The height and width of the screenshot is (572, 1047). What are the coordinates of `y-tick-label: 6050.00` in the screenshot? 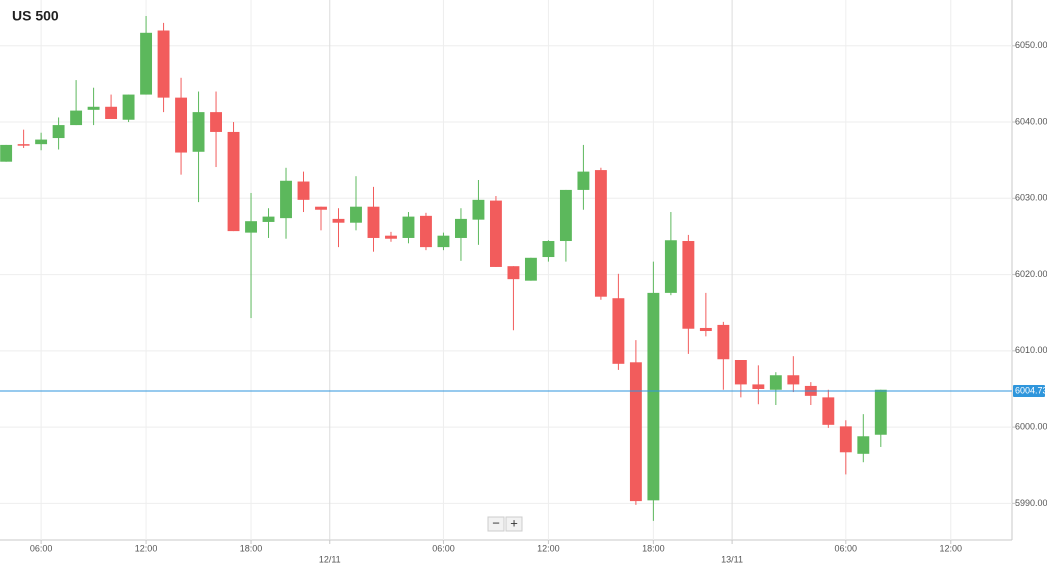 It's located at (1031, 45).